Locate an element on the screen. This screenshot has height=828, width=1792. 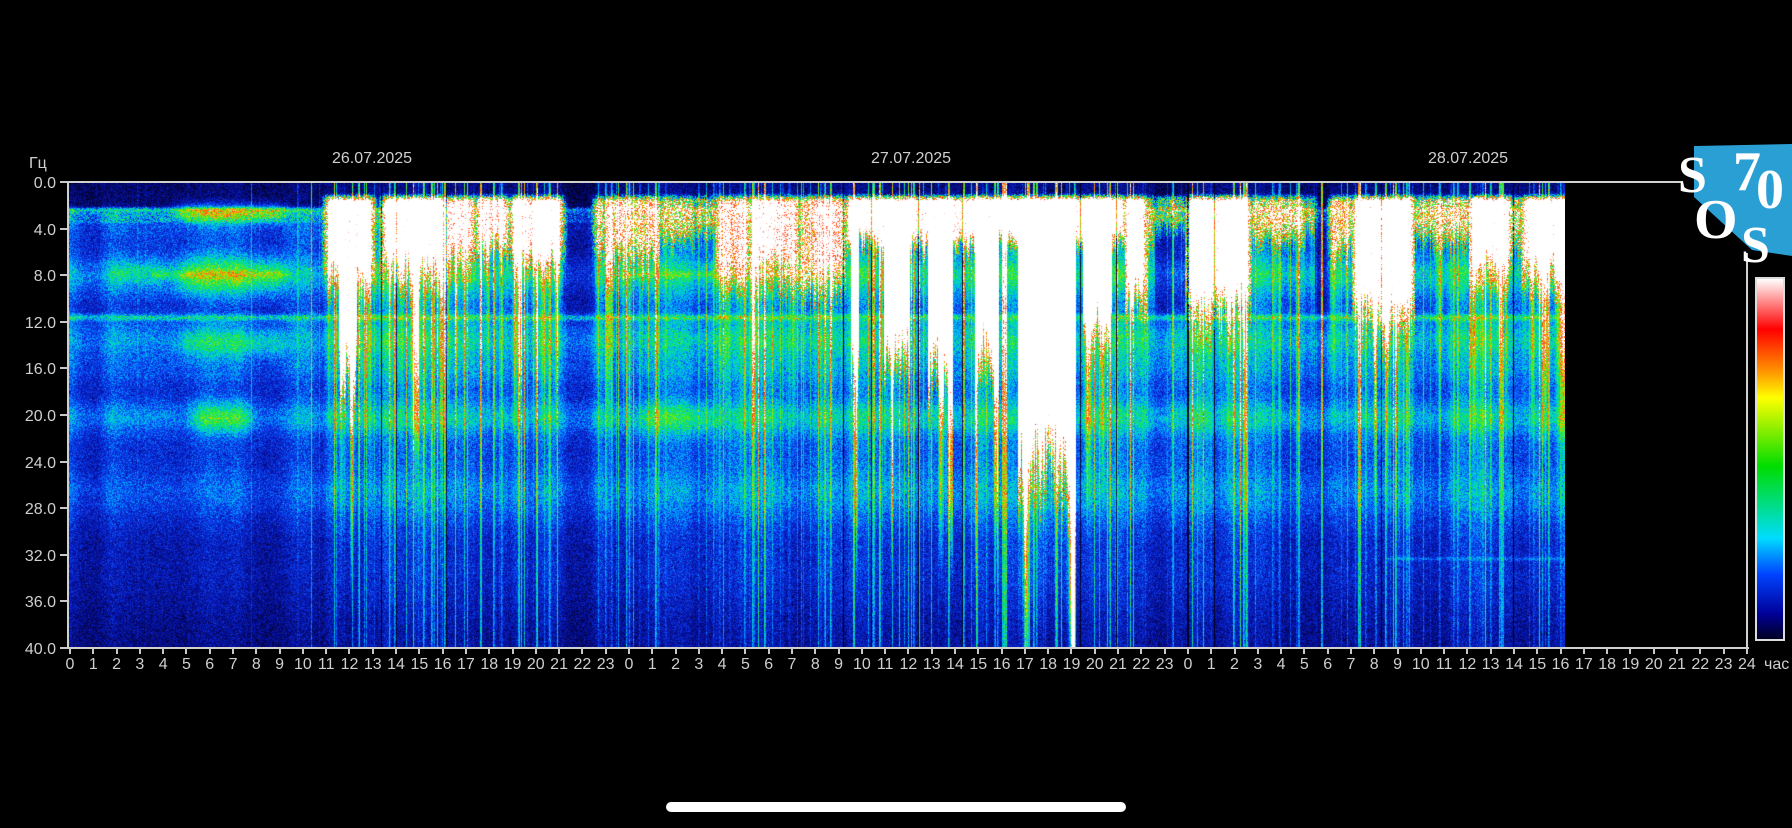
svg-text: 7 is located at coordinates (1747, 172).